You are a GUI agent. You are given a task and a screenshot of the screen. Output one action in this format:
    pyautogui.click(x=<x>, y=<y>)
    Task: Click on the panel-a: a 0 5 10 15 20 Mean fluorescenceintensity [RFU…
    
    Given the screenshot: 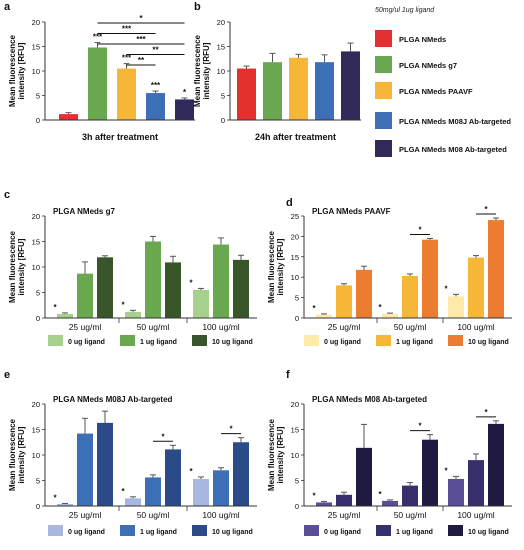 What is the action you would take?
    pyautogui.click(x=99, y=71)
    